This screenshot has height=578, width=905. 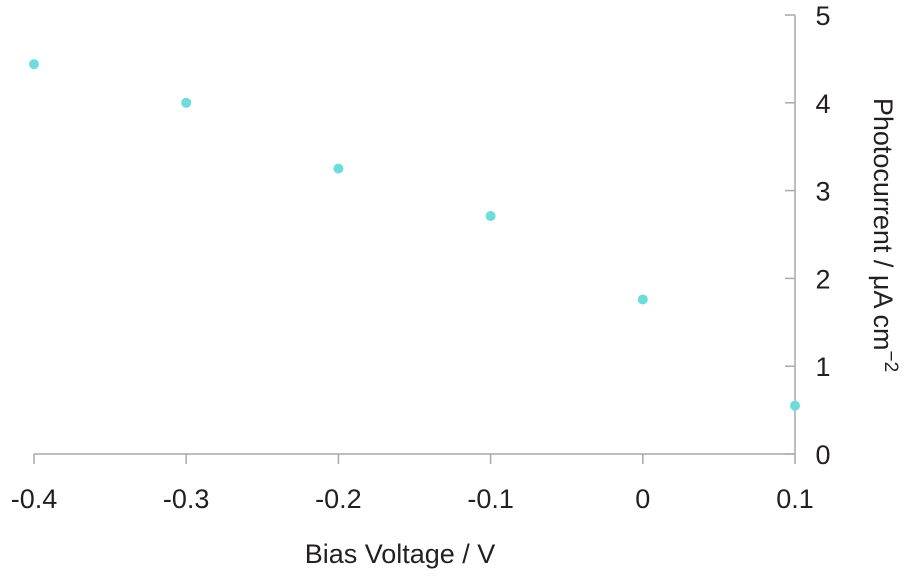 What do you see at coordinates (822, 455) in the screenshot?
I see `y-tick-label: 0` at bounding box center [822, 455].